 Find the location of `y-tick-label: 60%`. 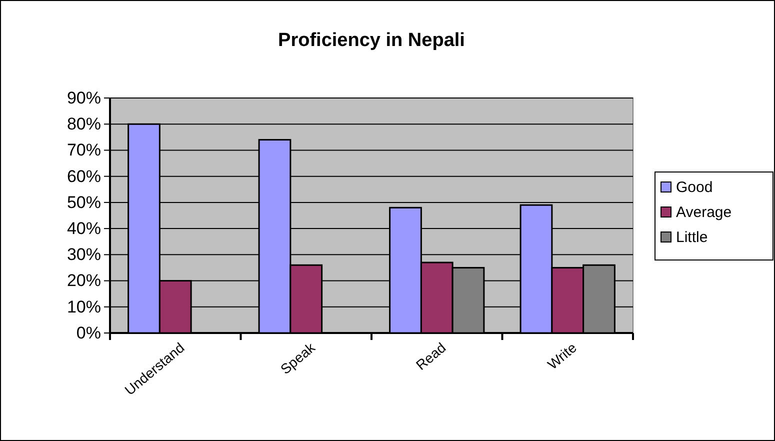

y-tick-label: 60% is located at coordinates (83, 176).